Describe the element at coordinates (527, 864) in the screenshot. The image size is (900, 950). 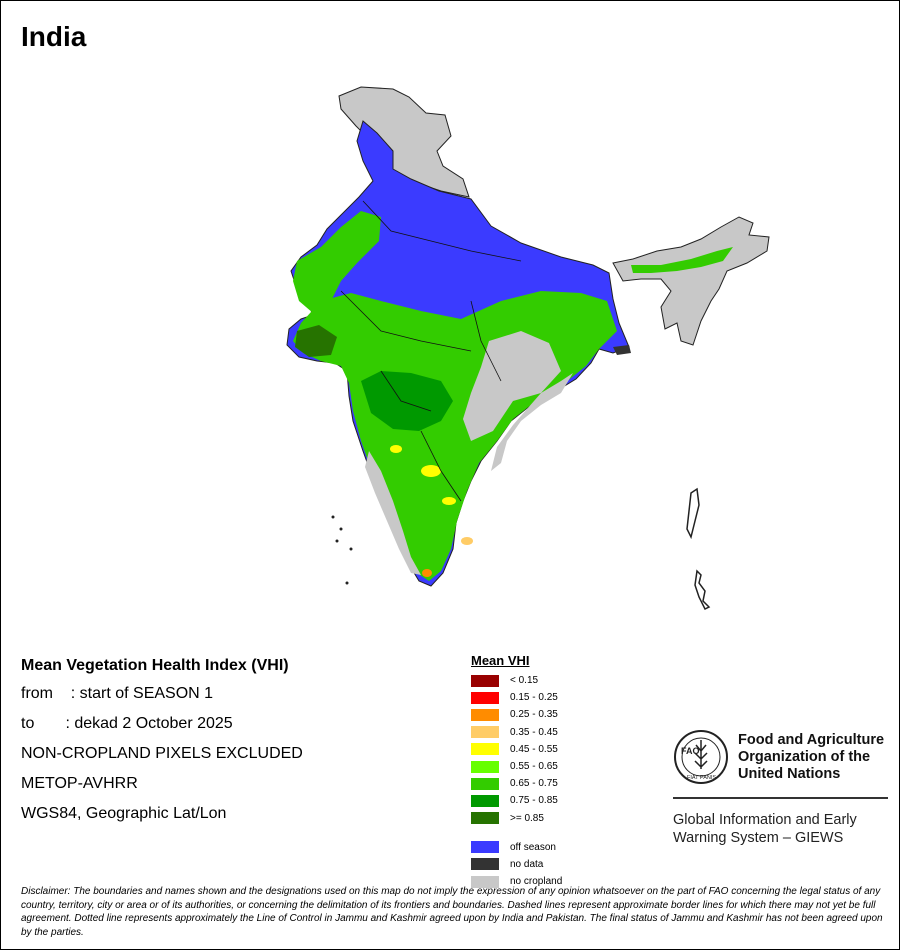
I see `legend-label: no data` at that location.